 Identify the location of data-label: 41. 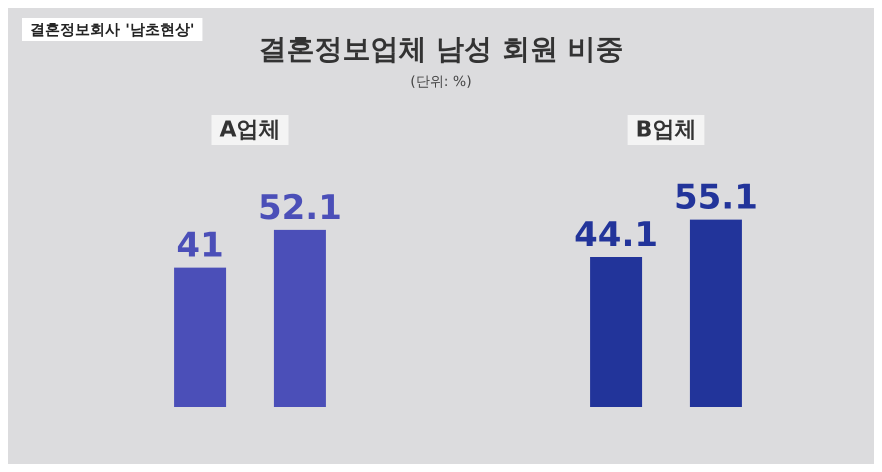
(200, 246).